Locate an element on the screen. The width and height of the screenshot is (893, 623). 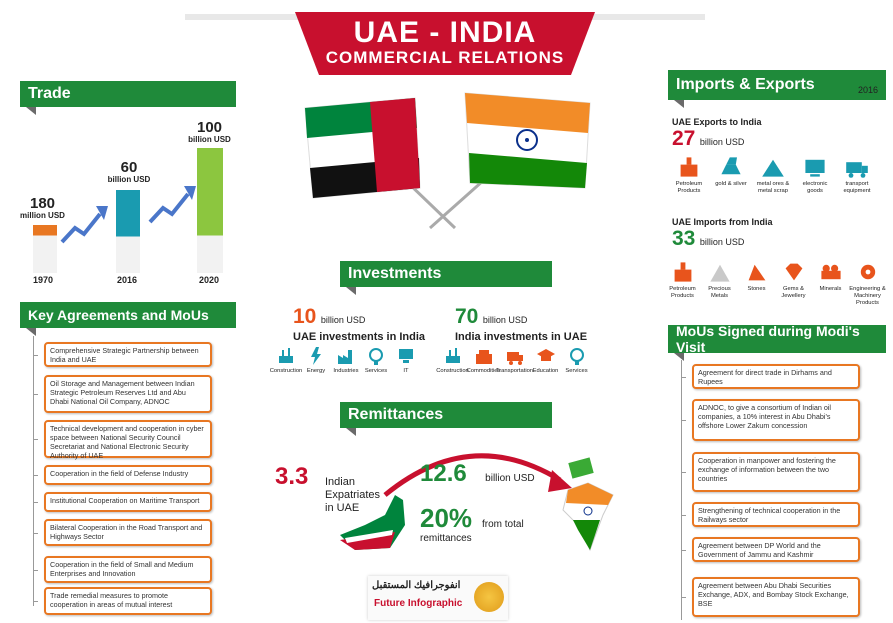
page-subtitle: COMMERCIAL RELATIONS is located at coordinates (445, 57).